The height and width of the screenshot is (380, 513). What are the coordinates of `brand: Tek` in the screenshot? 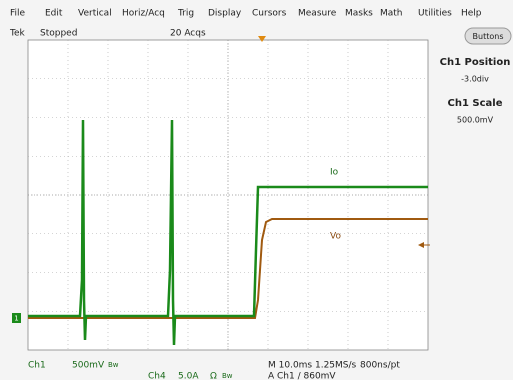 It's located at (17, 34).